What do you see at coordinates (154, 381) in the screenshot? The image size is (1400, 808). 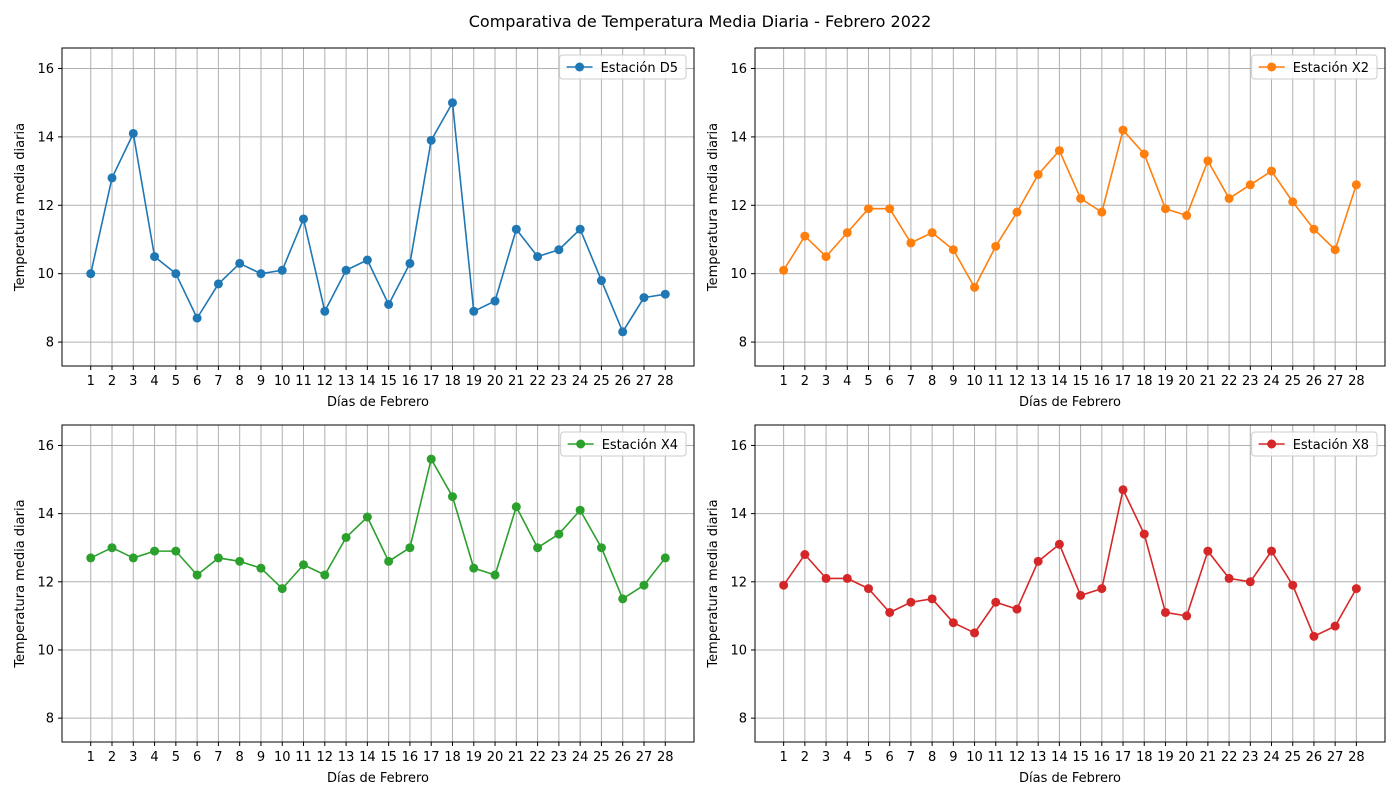 I see `x-tick-label: 4` at bounding box center [154, 381].